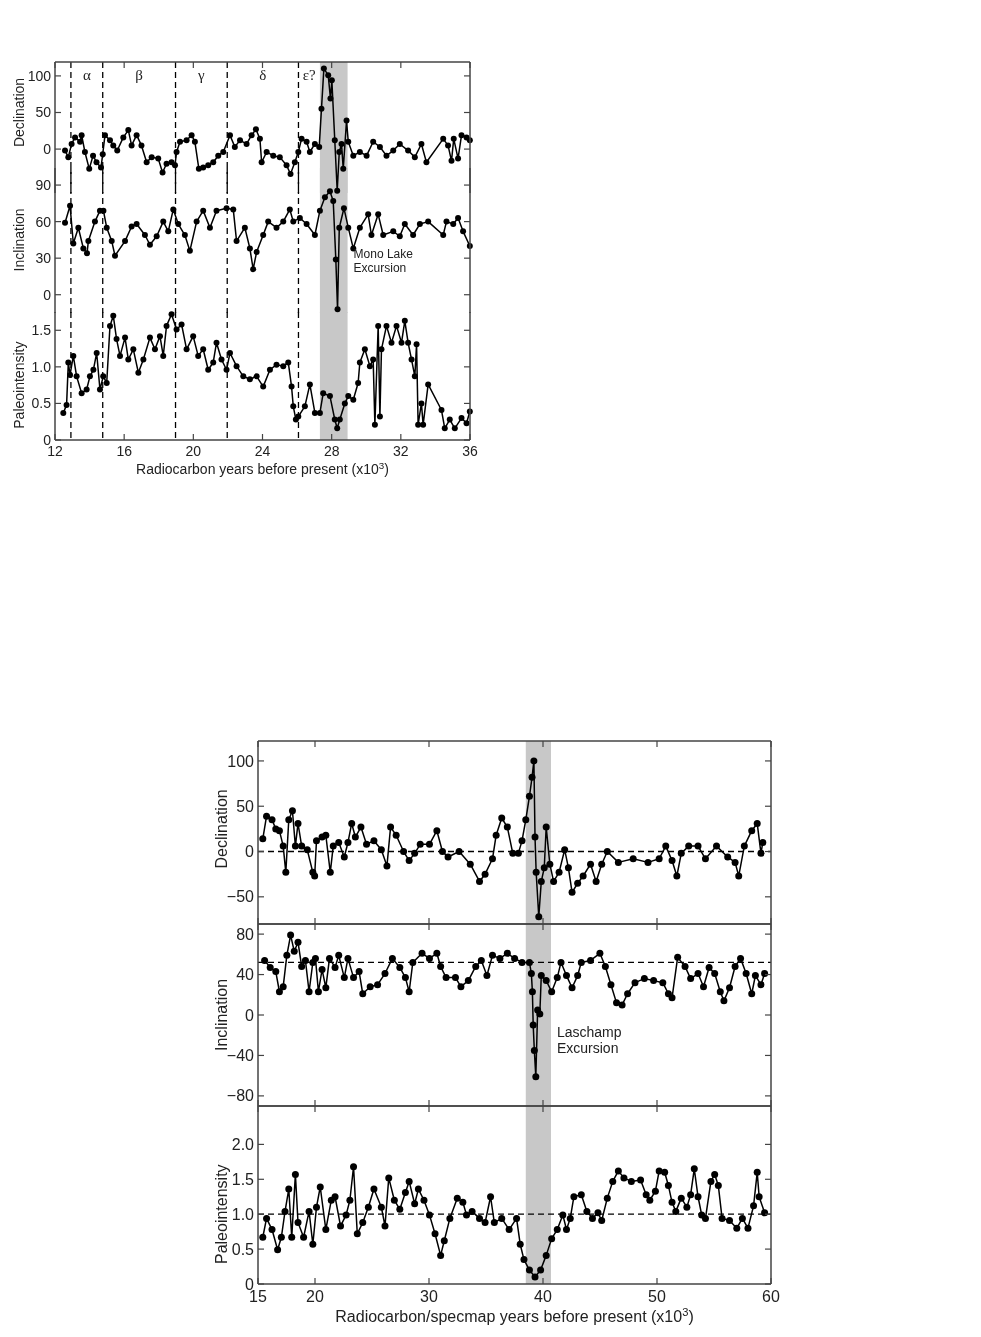  What do you see at coordinates (331, 451) in the screenshot?
I see `x-tick-label: 28` at bounding box center [331, 451].